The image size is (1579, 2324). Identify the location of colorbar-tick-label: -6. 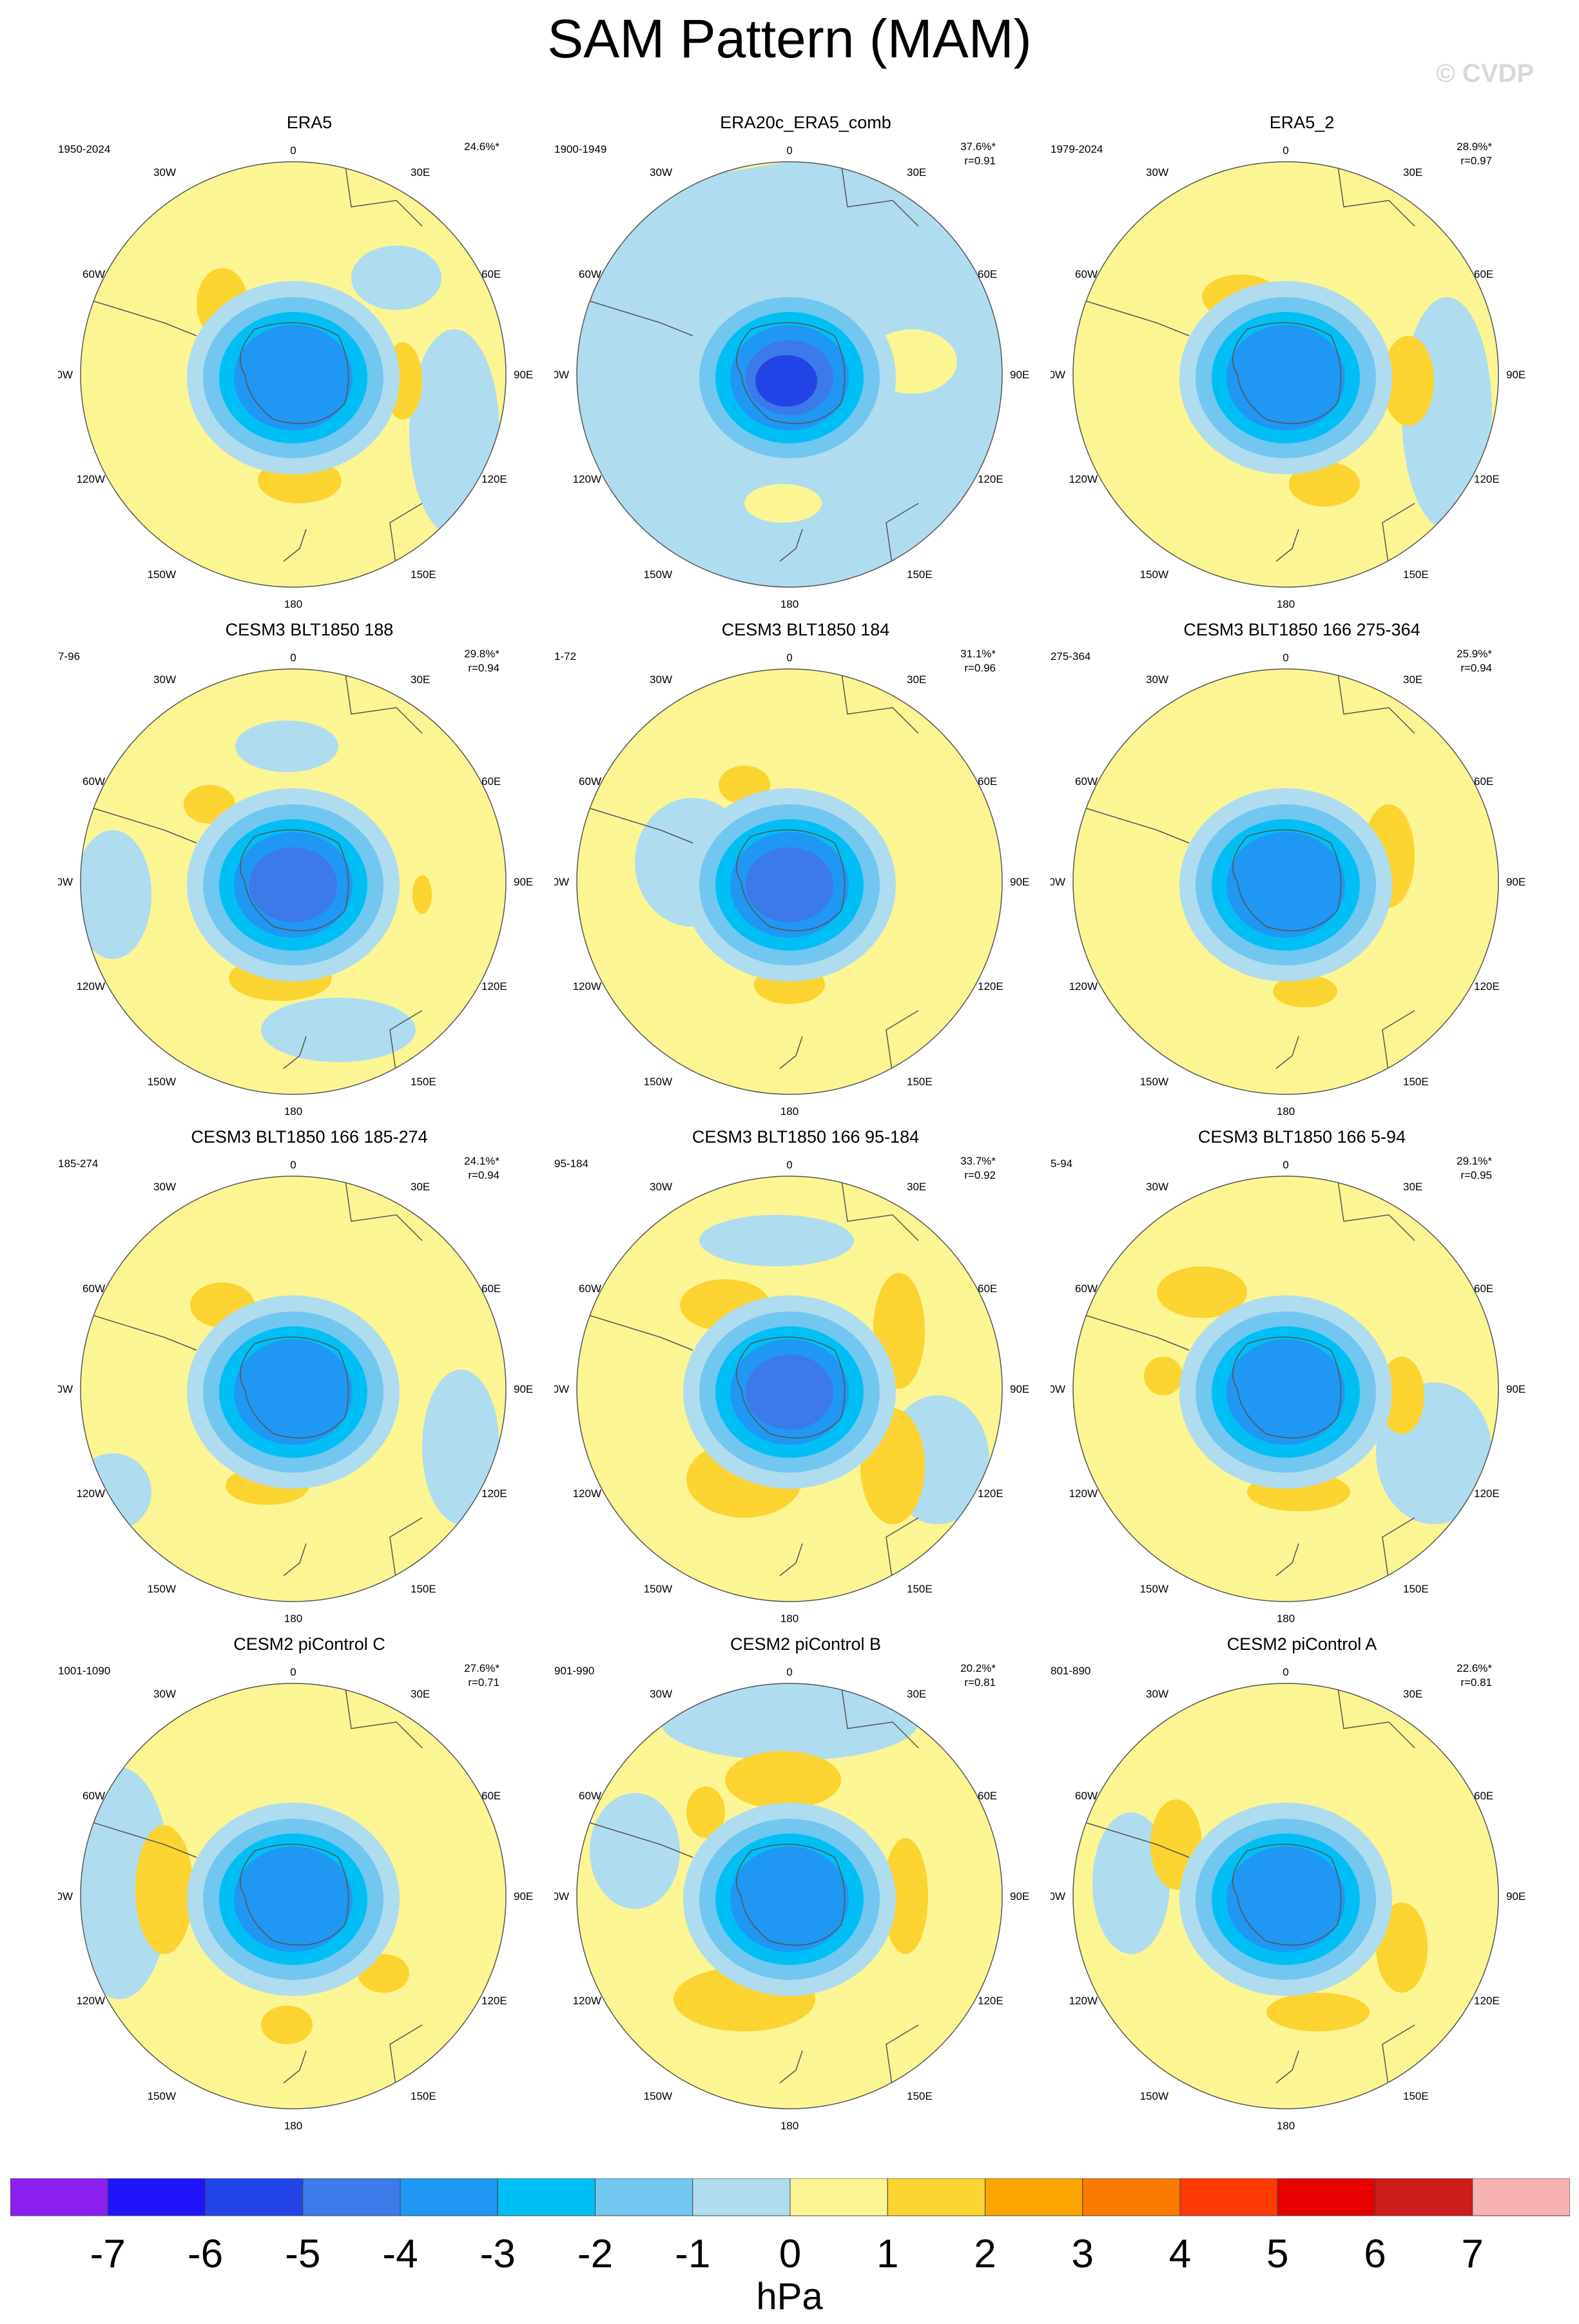
(205, 2254).